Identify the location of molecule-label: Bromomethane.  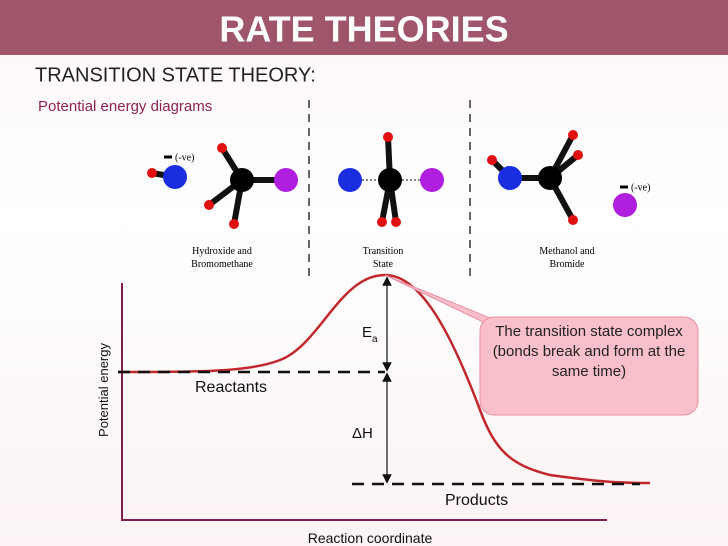
(222, 264).